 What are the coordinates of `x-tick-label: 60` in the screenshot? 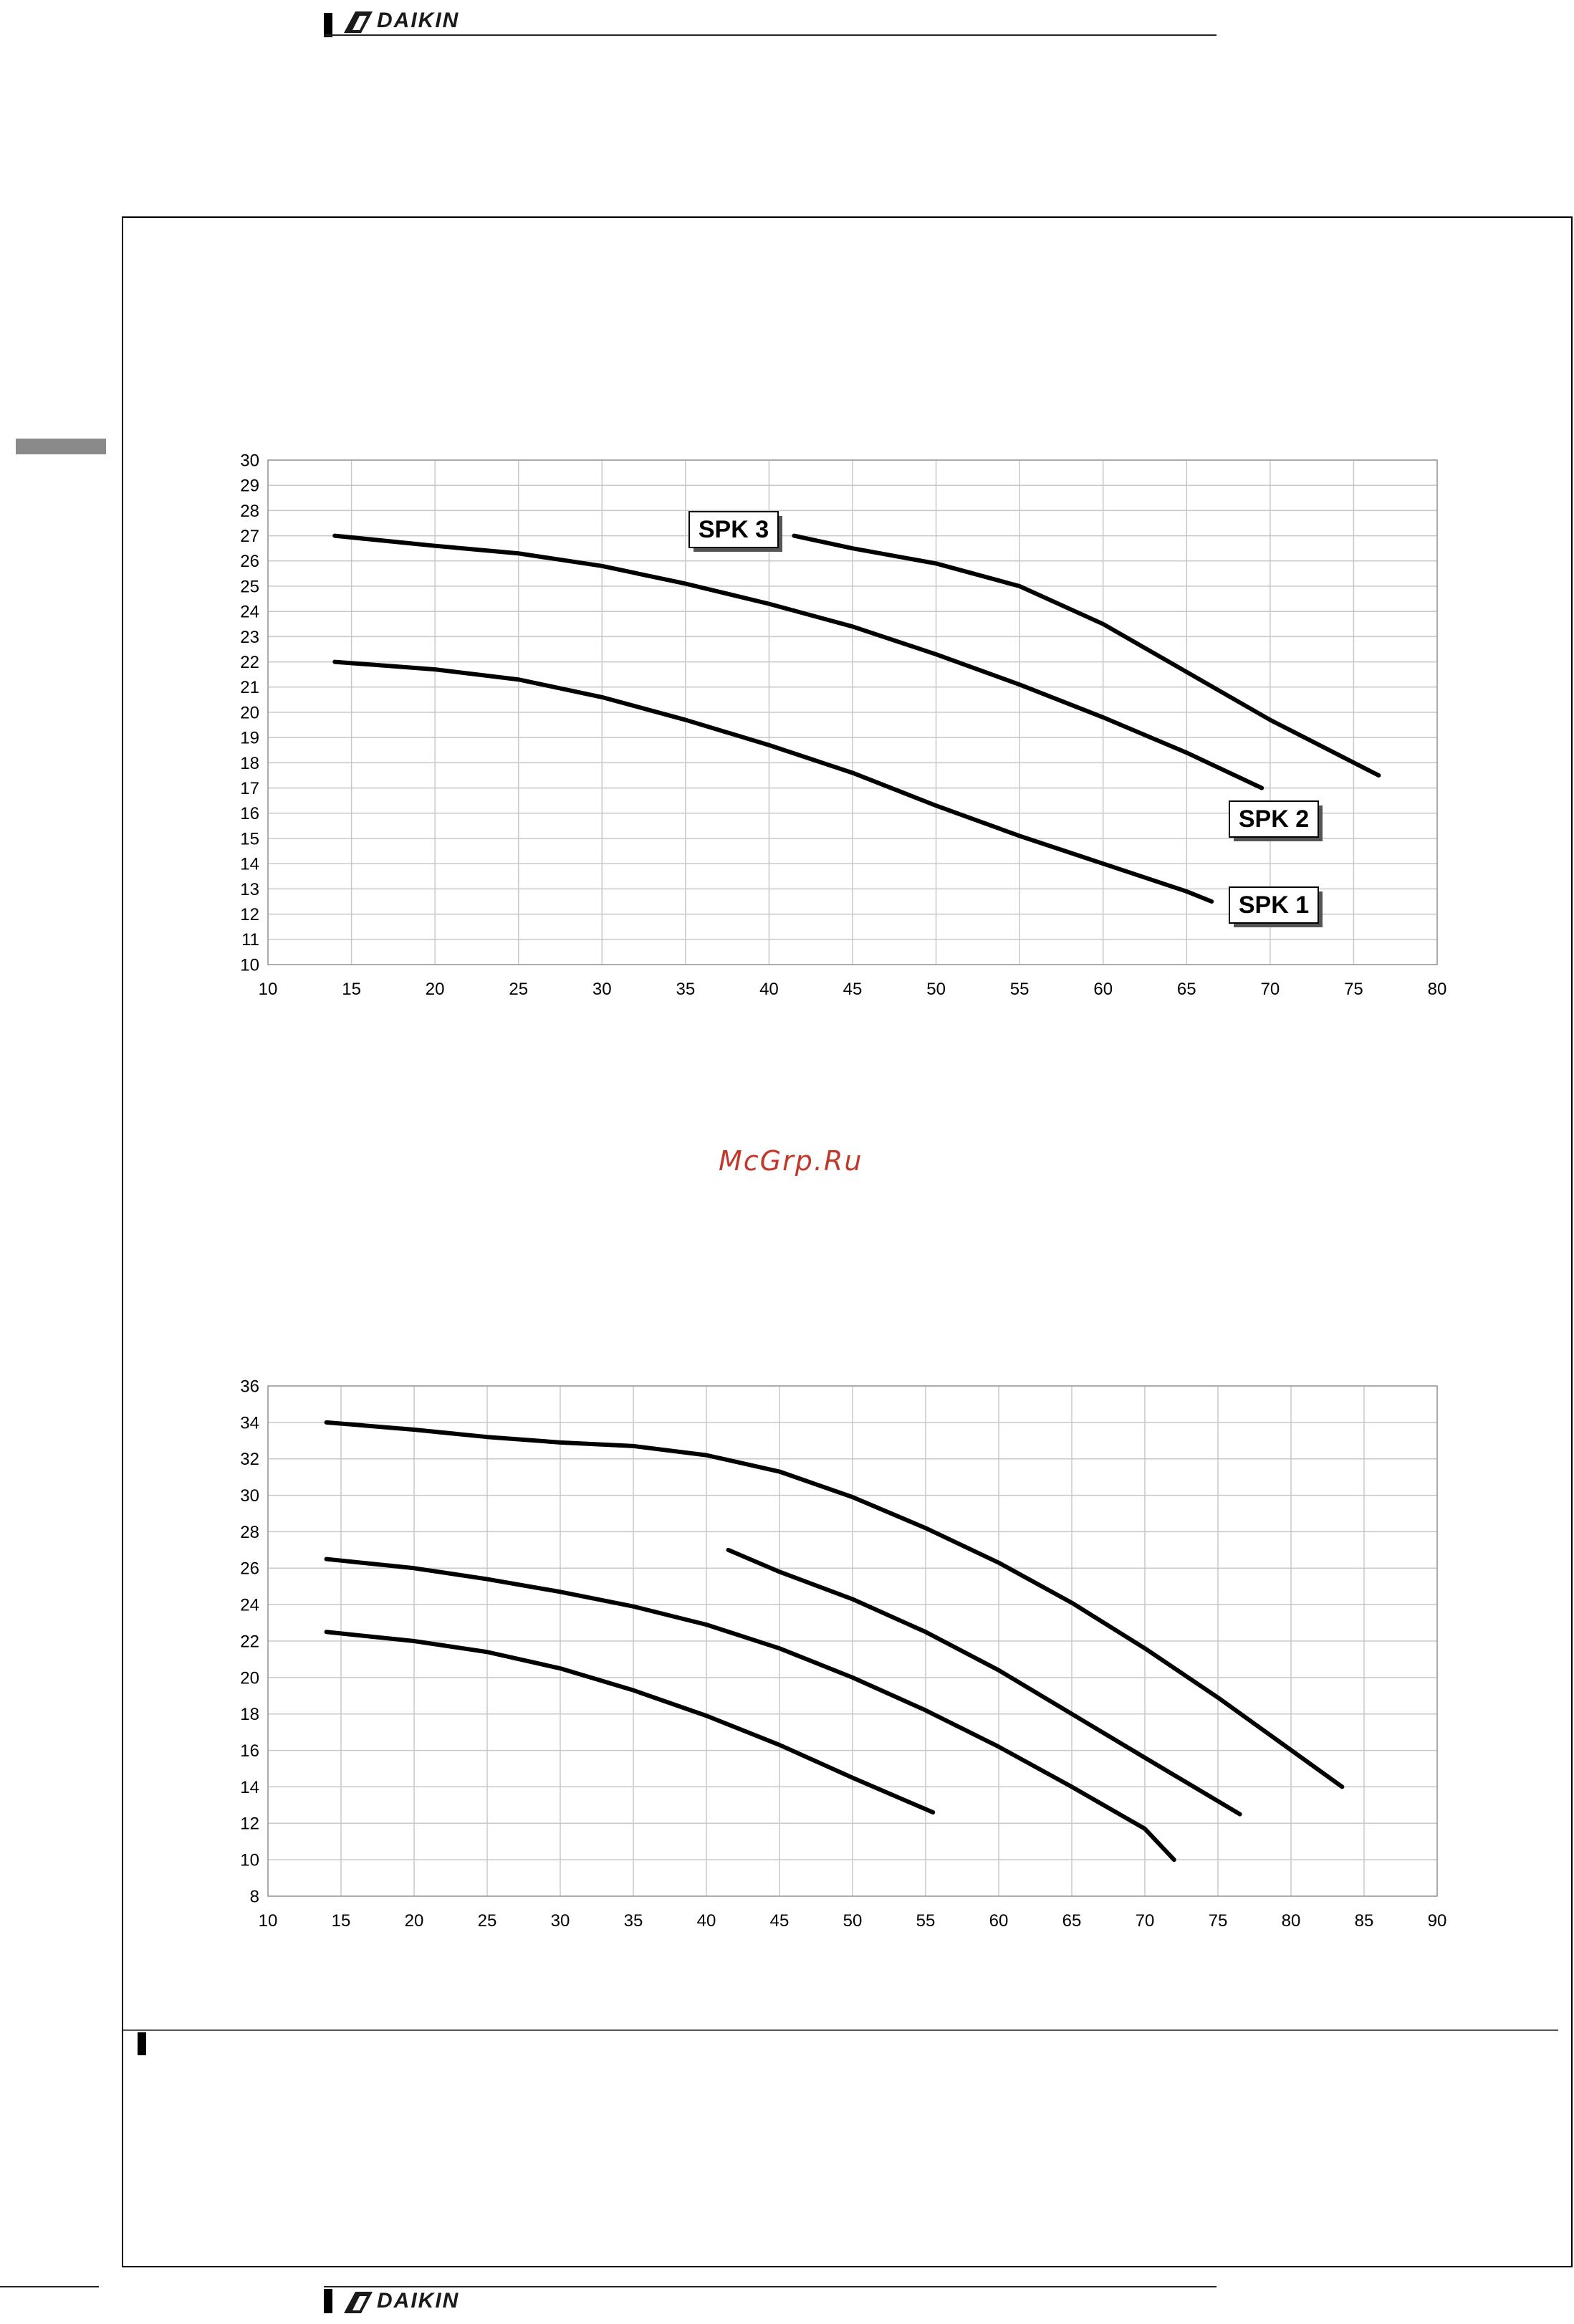 It's located at (999, 1921).